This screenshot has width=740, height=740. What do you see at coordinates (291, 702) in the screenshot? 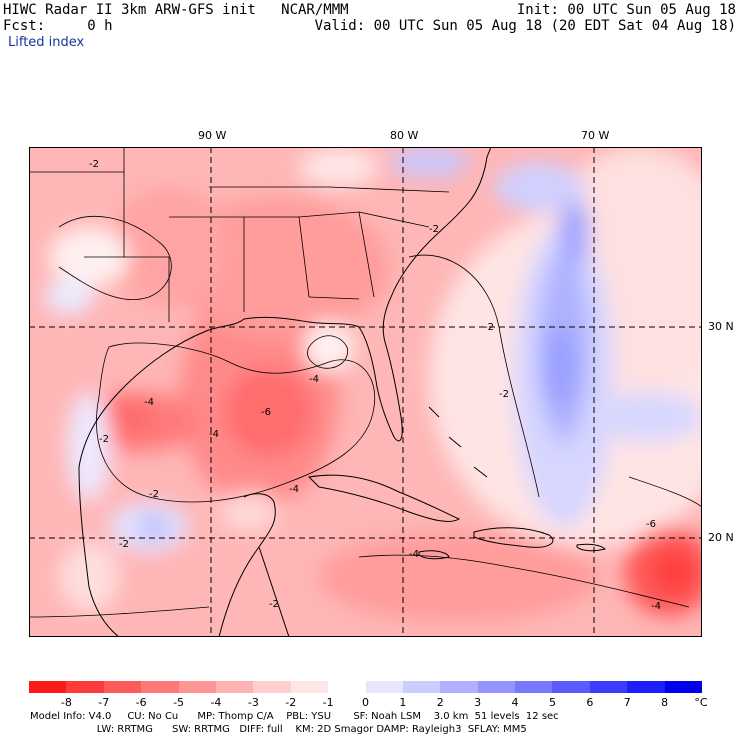
I see `colorbar-tick-label: -2` at bounding box center [291, 702].